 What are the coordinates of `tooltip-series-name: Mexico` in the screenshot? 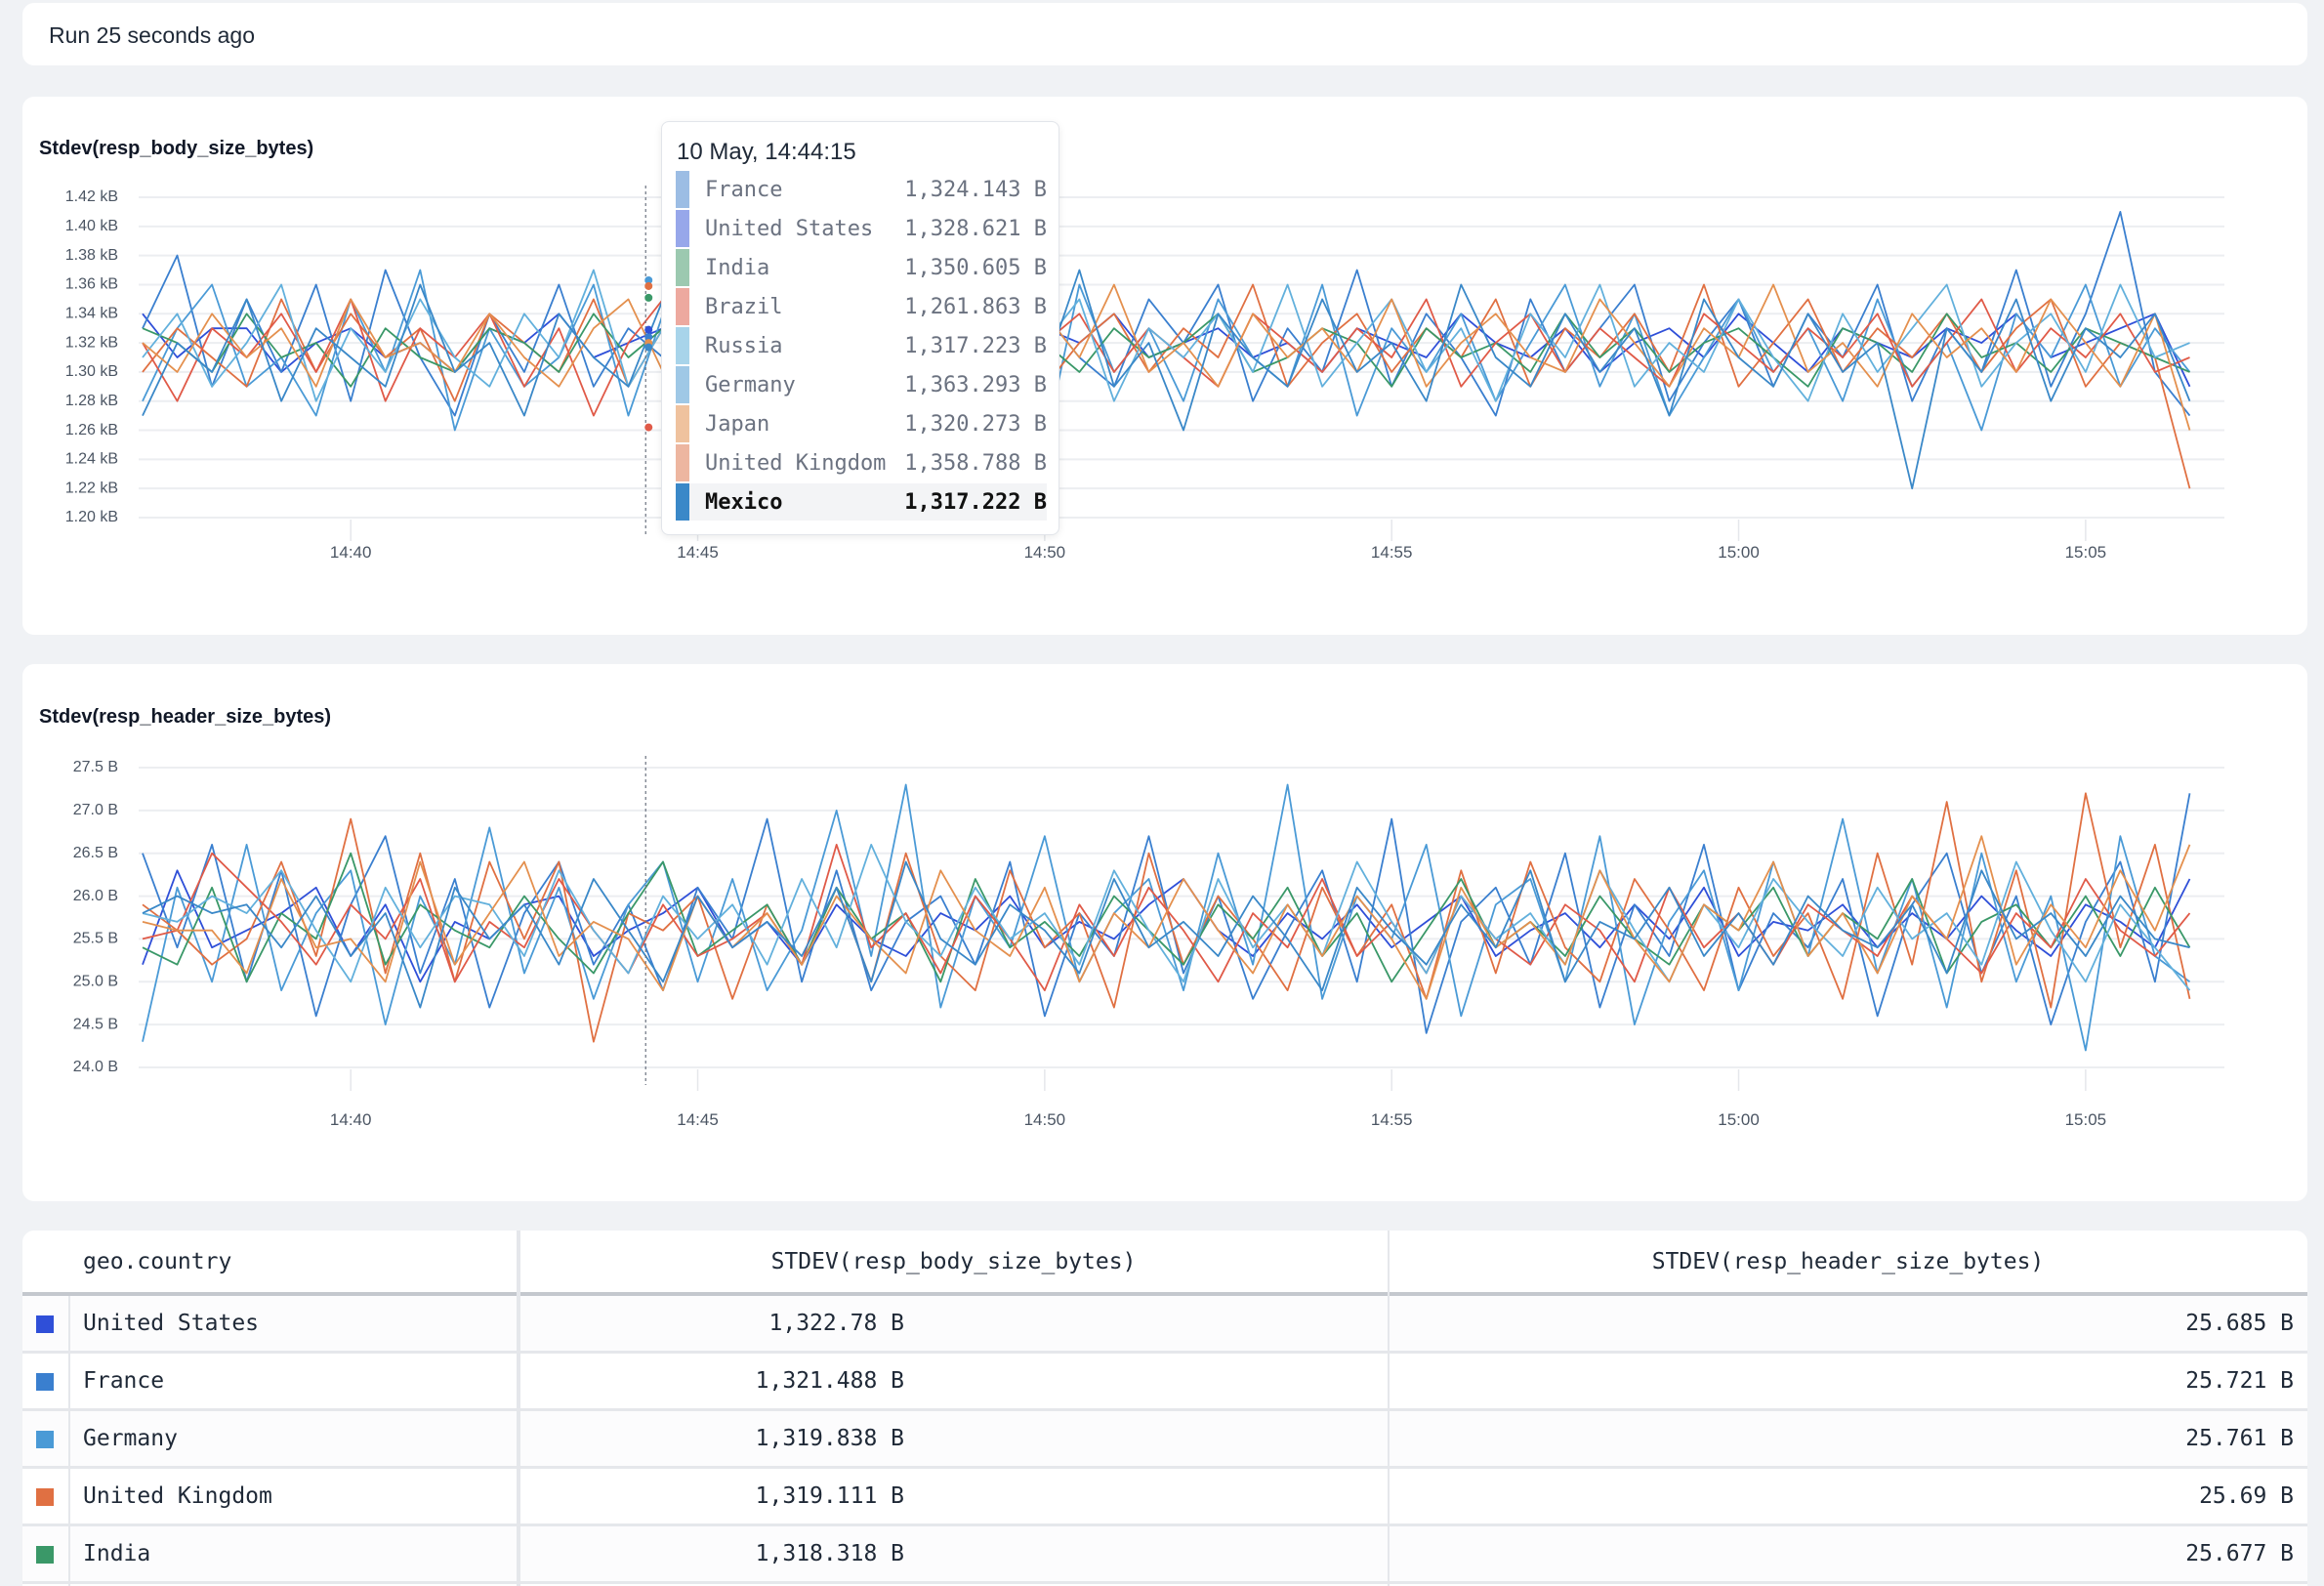 It's located at (744, 502).